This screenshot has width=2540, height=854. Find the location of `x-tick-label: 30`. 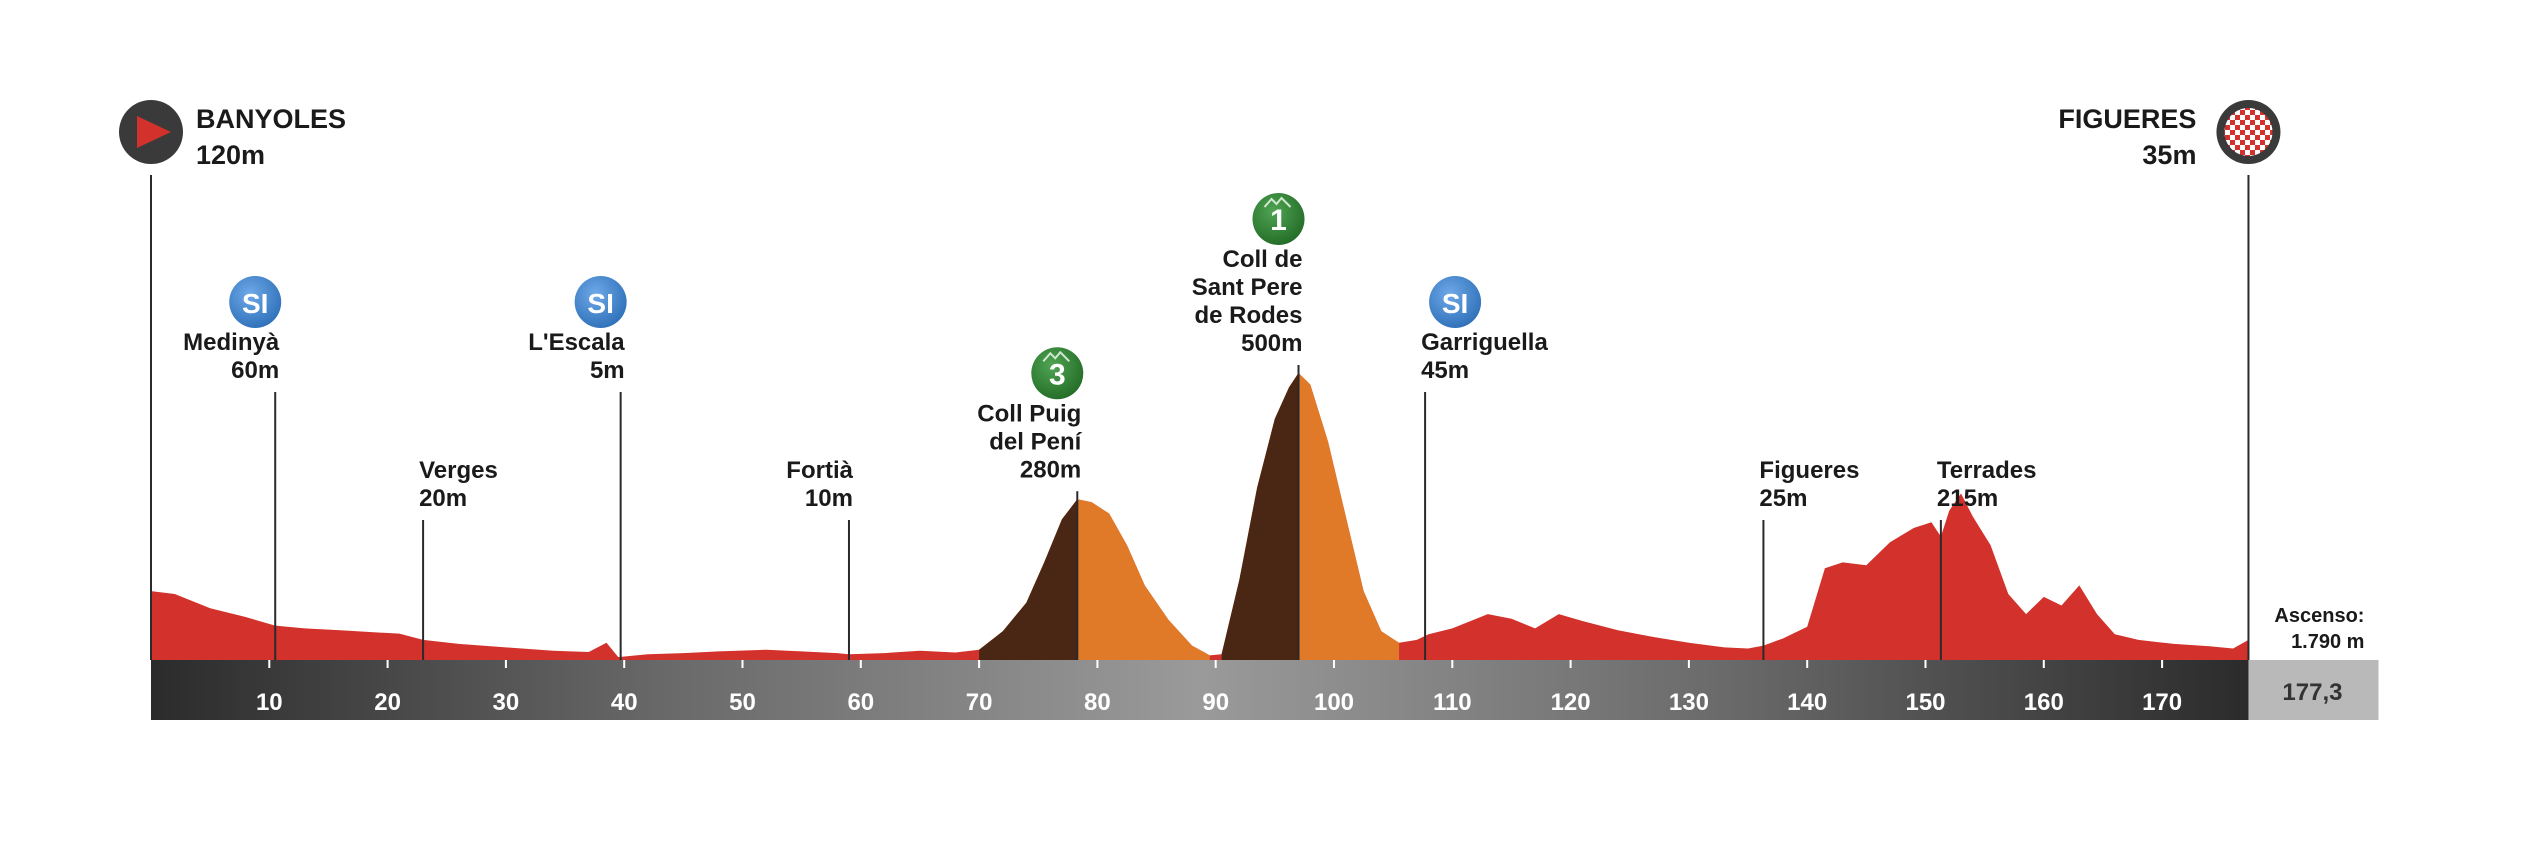

x-tick-label: 30 is located at coordinates (506, 702).